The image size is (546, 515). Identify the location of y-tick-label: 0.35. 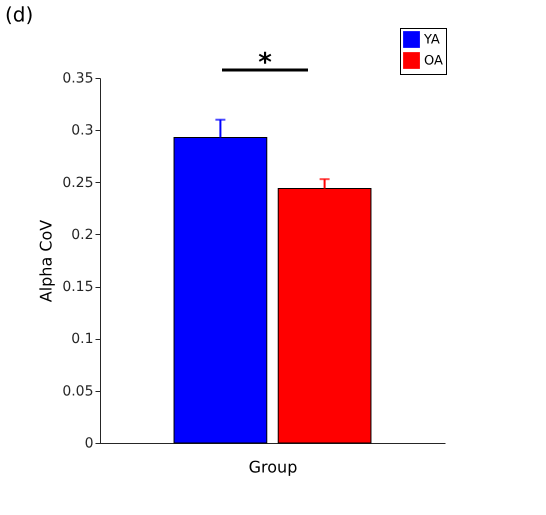
(78, 78).